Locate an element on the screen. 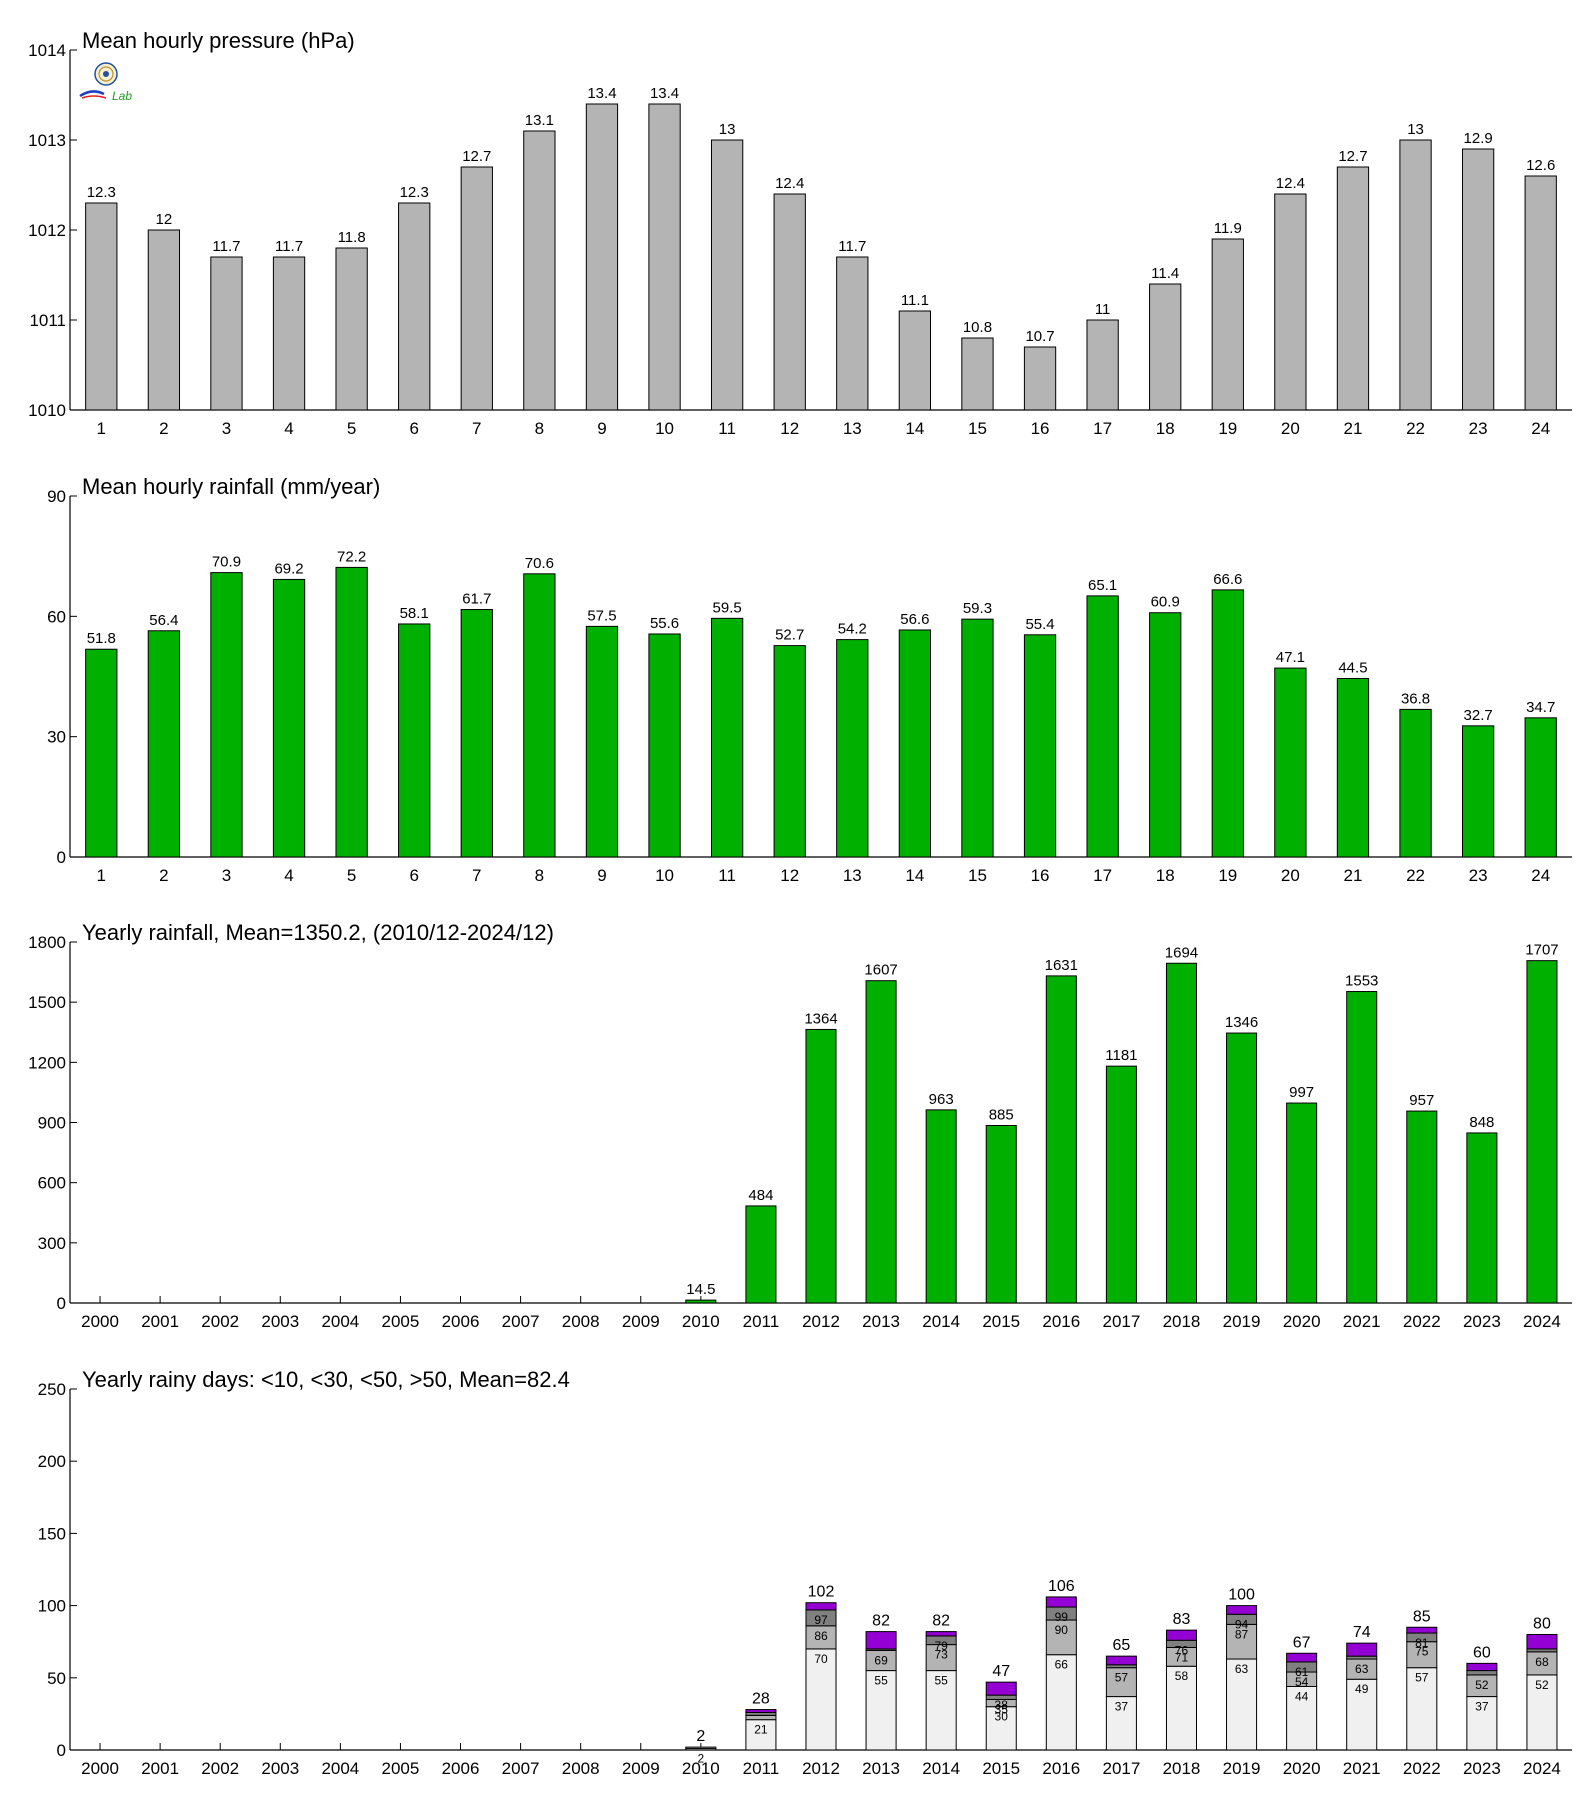 The image size is (1580, 1800). segment-label: 71 is located at coordinates (1182, 1657).